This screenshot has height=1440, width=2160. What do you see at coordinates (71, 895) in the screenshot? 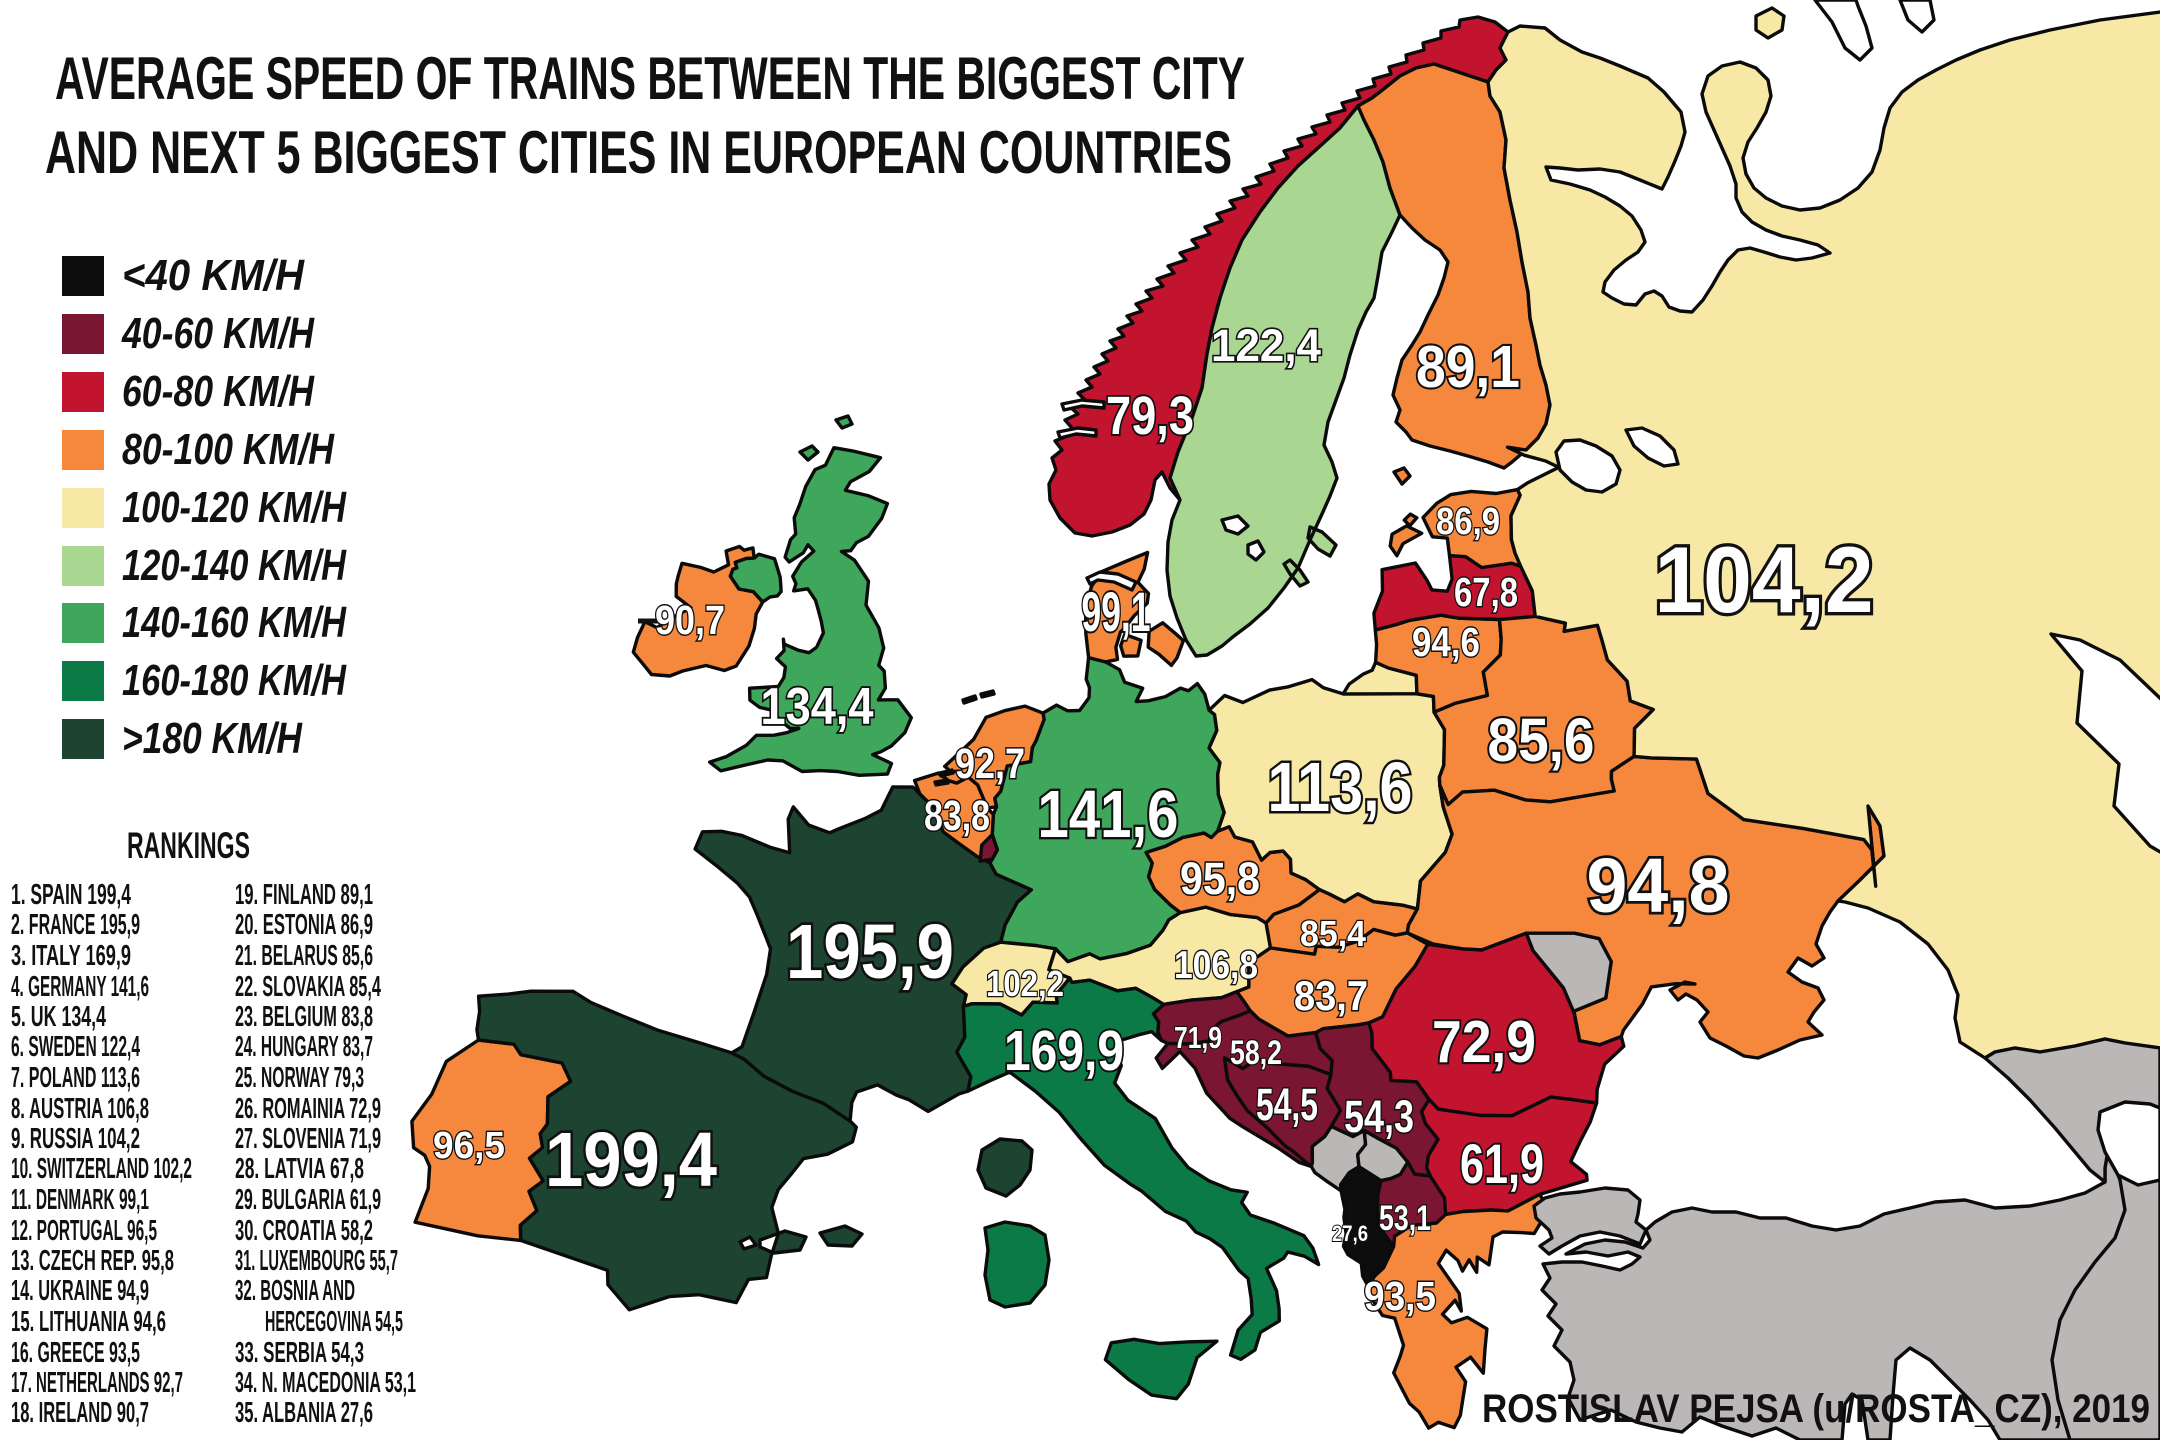
I see `svg-text: 1. SPAIN 199,4` at bounding box center [71, 895].